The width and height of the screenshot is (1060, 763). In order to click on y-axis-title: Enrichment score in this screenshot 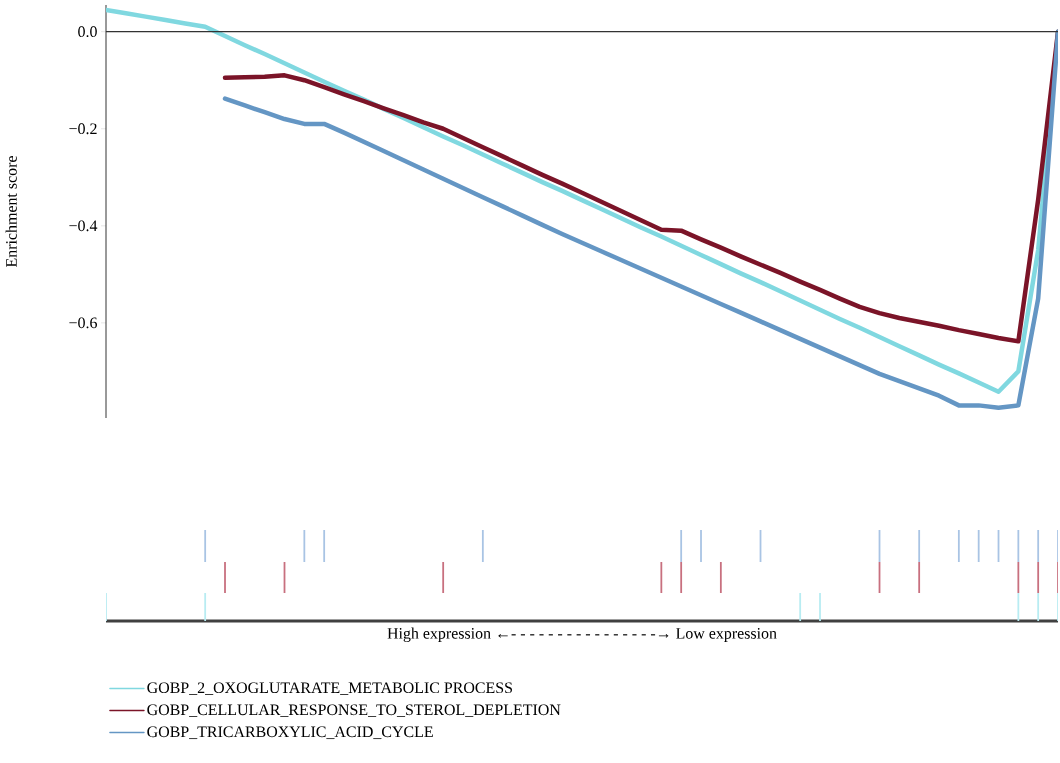, I will do `click(11, 212)`.